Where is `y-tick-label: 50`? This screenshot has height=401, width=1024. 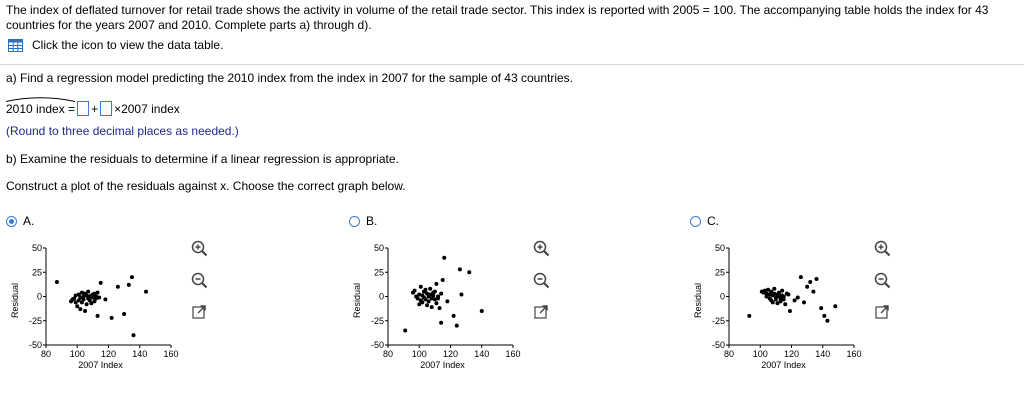 y-tick-label: 50 is located at coordinates (720, 248).